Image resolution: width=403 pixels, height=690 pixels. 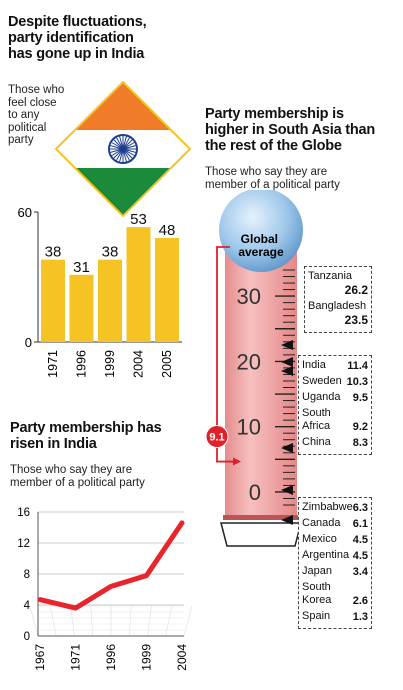 I want to click on member-chart-title: Party membership has risen in India, so click(x=86, y=436).